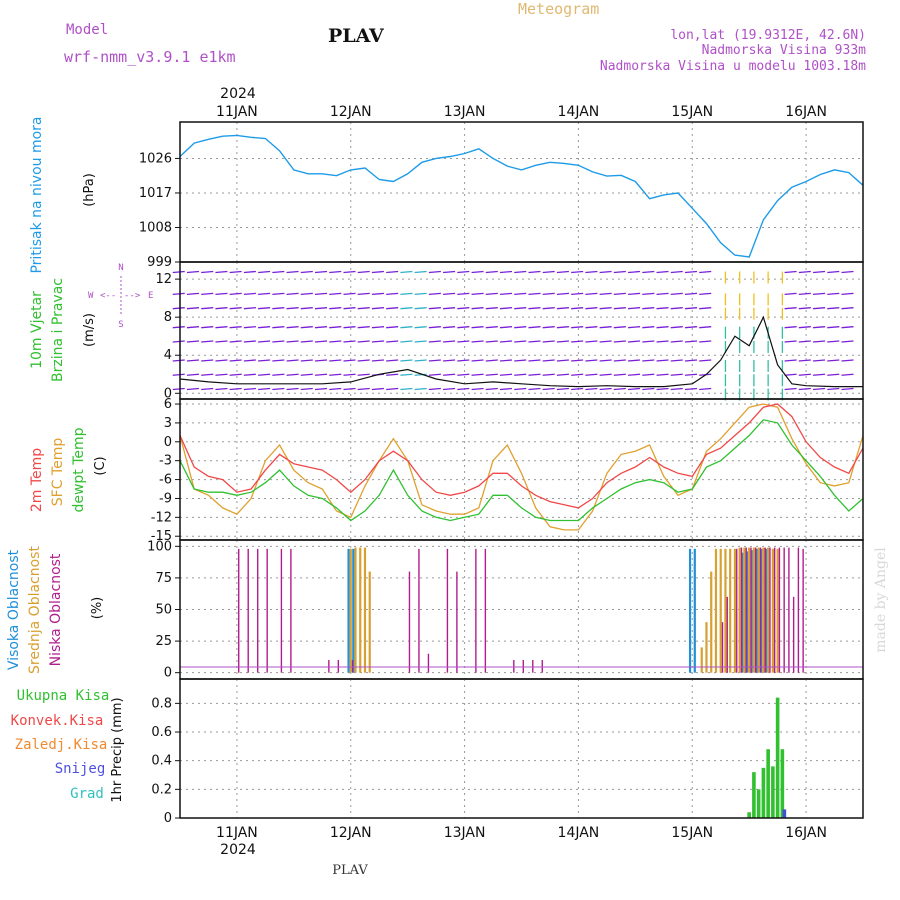 This screenshot has width=900, height=900. What do you see at coordinates (56, 609) in the screenshot?
I see `low-cloud-label: Niska Oblacnost` at bounding box center [56, 609].